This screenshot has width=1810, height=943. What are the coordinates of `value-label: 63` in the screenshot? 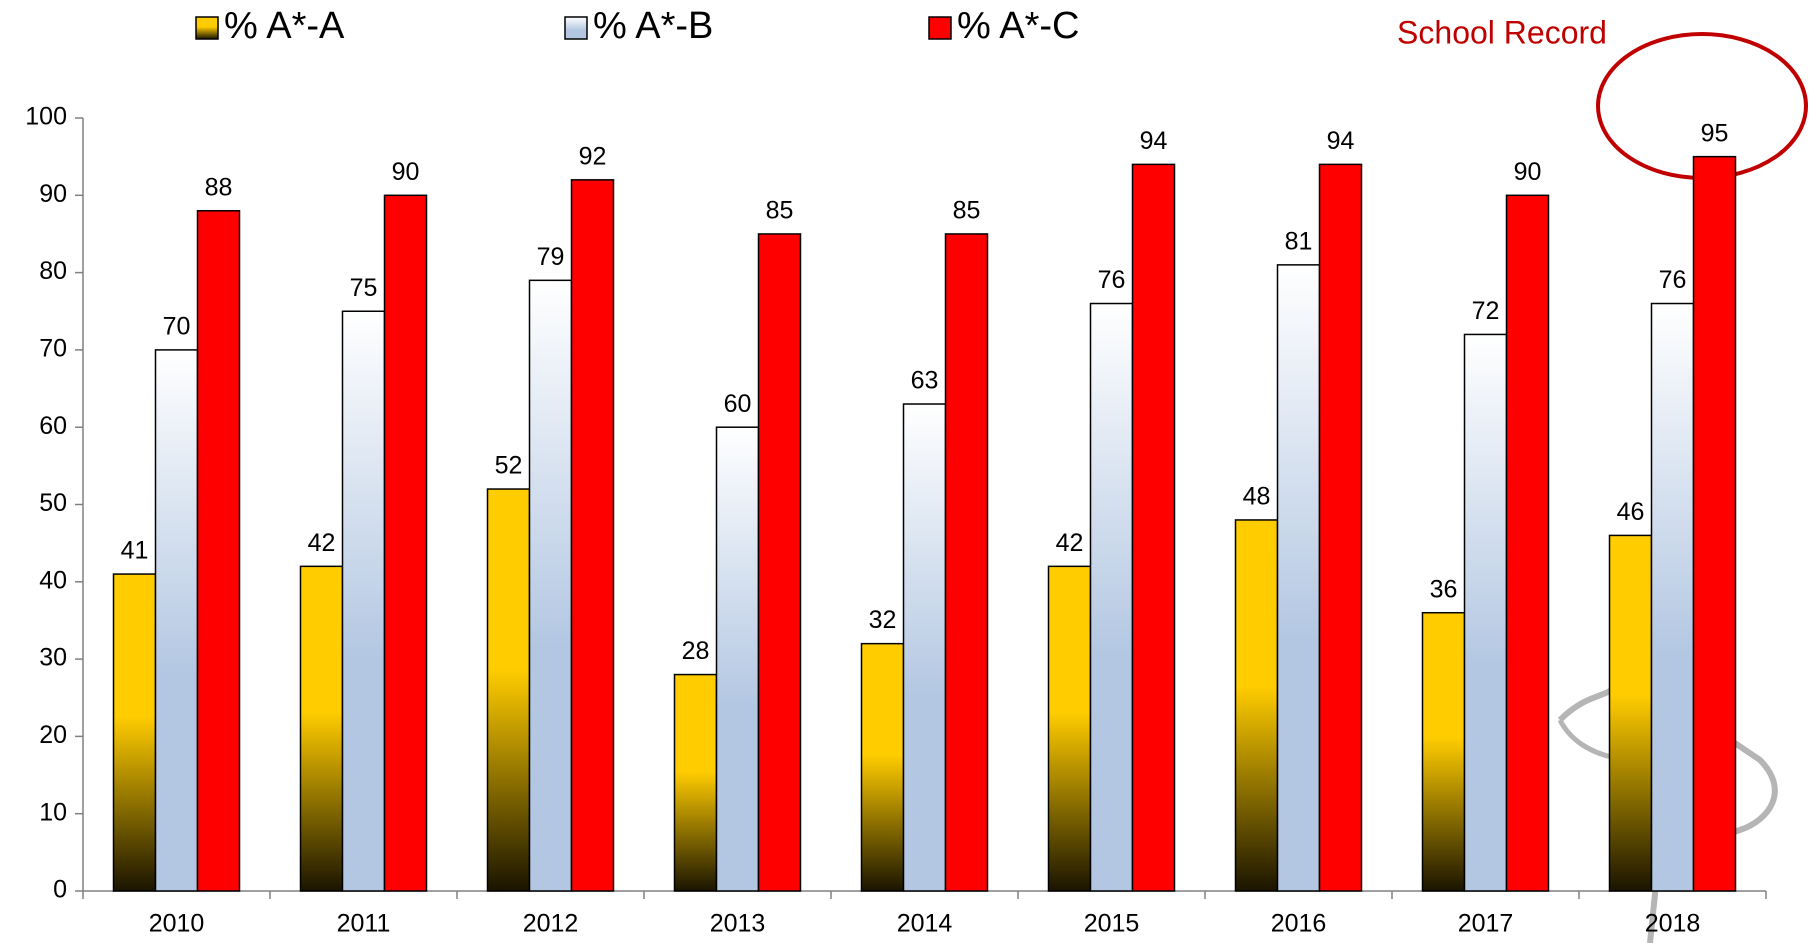 It's located at (925, 381).